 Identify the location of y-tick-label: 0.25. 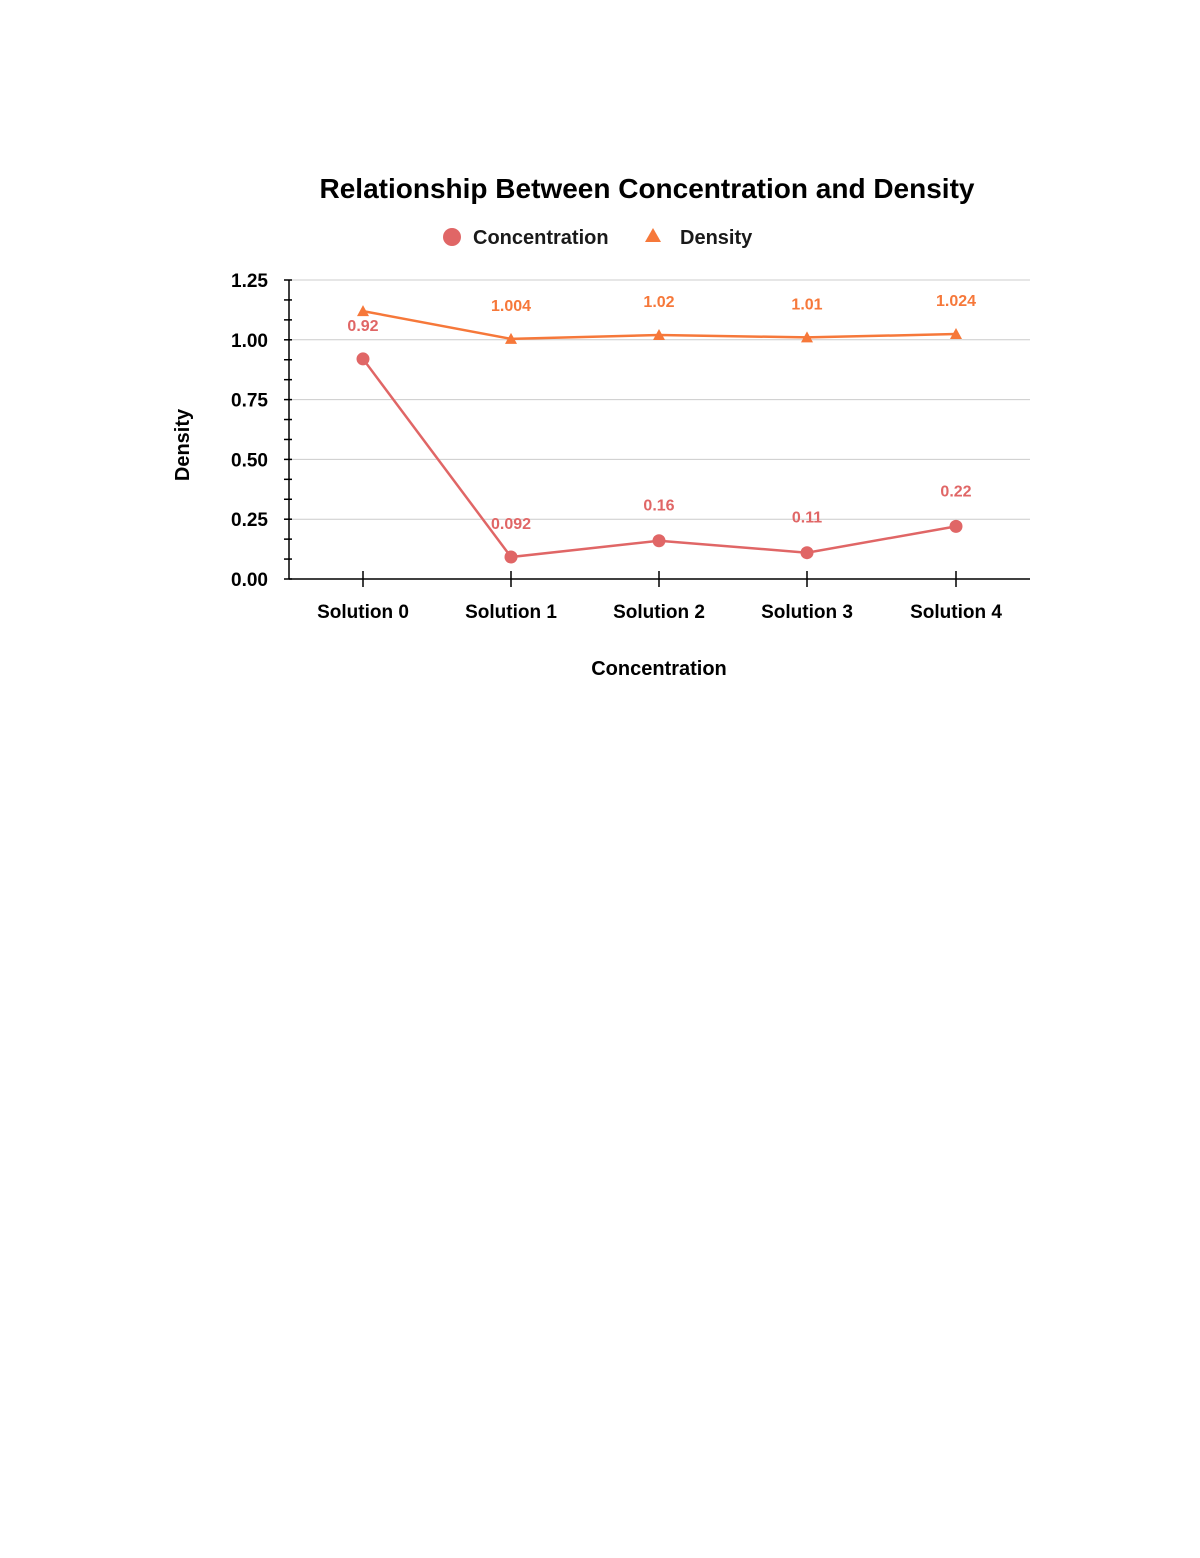
(249, 520).